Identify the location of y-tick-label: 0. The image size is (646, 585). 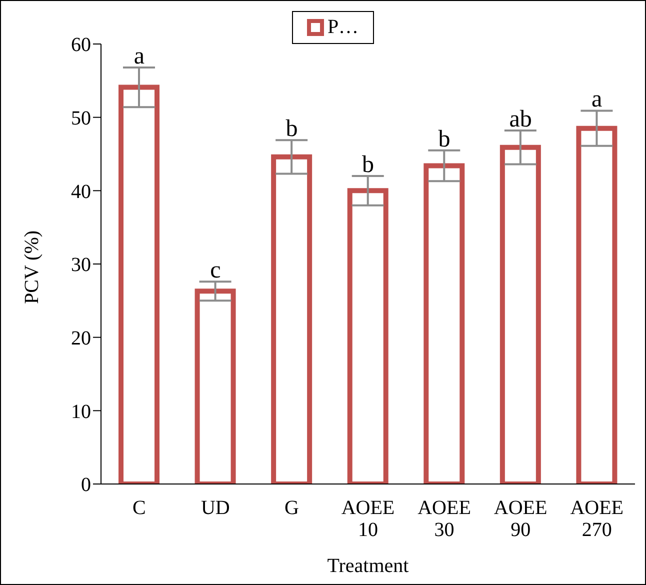
(86, 485).